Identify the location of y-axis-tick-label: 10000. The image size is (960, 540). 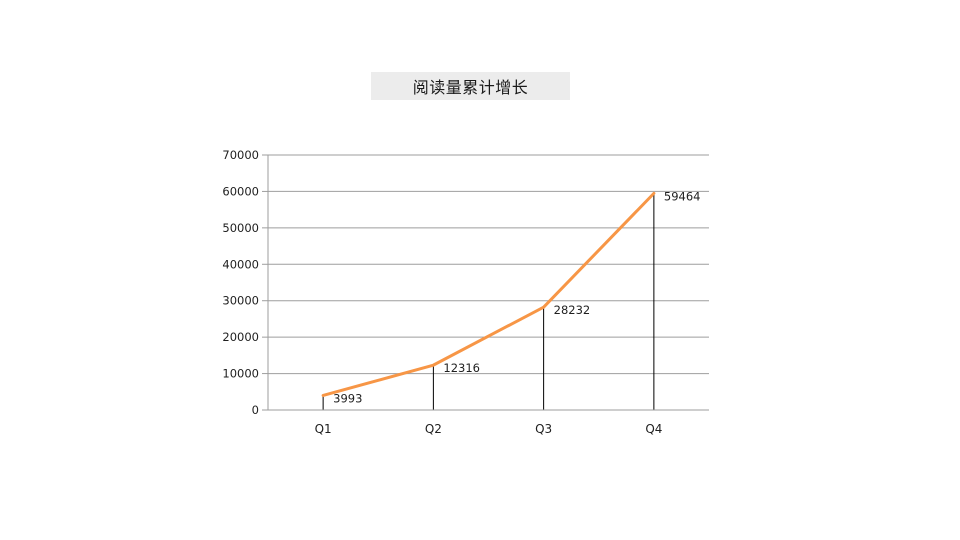
(240, 374).